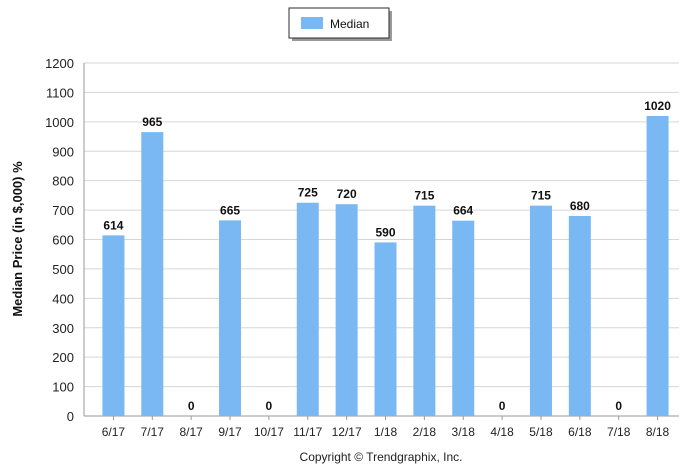 This screenshot has width=699, height=474. Describe the element at coordinates (464, 432) in the screenshot. I see `x-tick-label: 3/18` at that location.